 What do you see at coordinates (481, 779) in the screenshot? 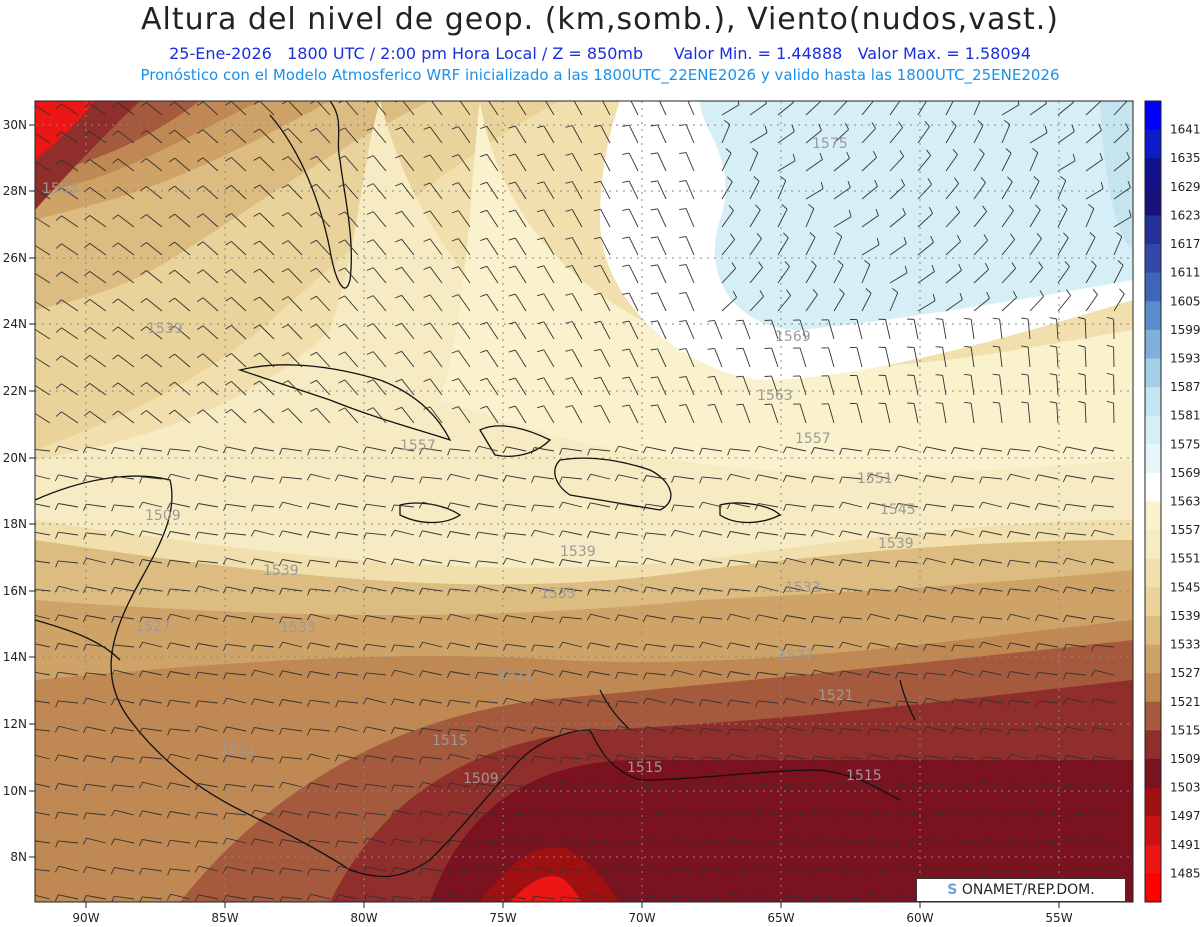
I see `contour-label: 1509` at bounding box center [481, 779].